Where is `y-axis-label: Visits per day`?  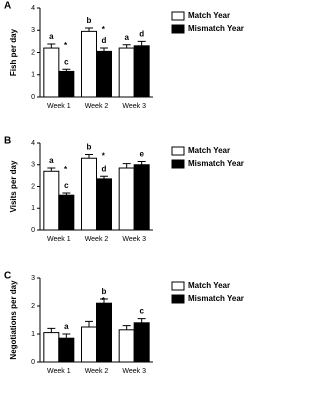
y-axis-label: Visits per day is located at coordinates (13, 186).